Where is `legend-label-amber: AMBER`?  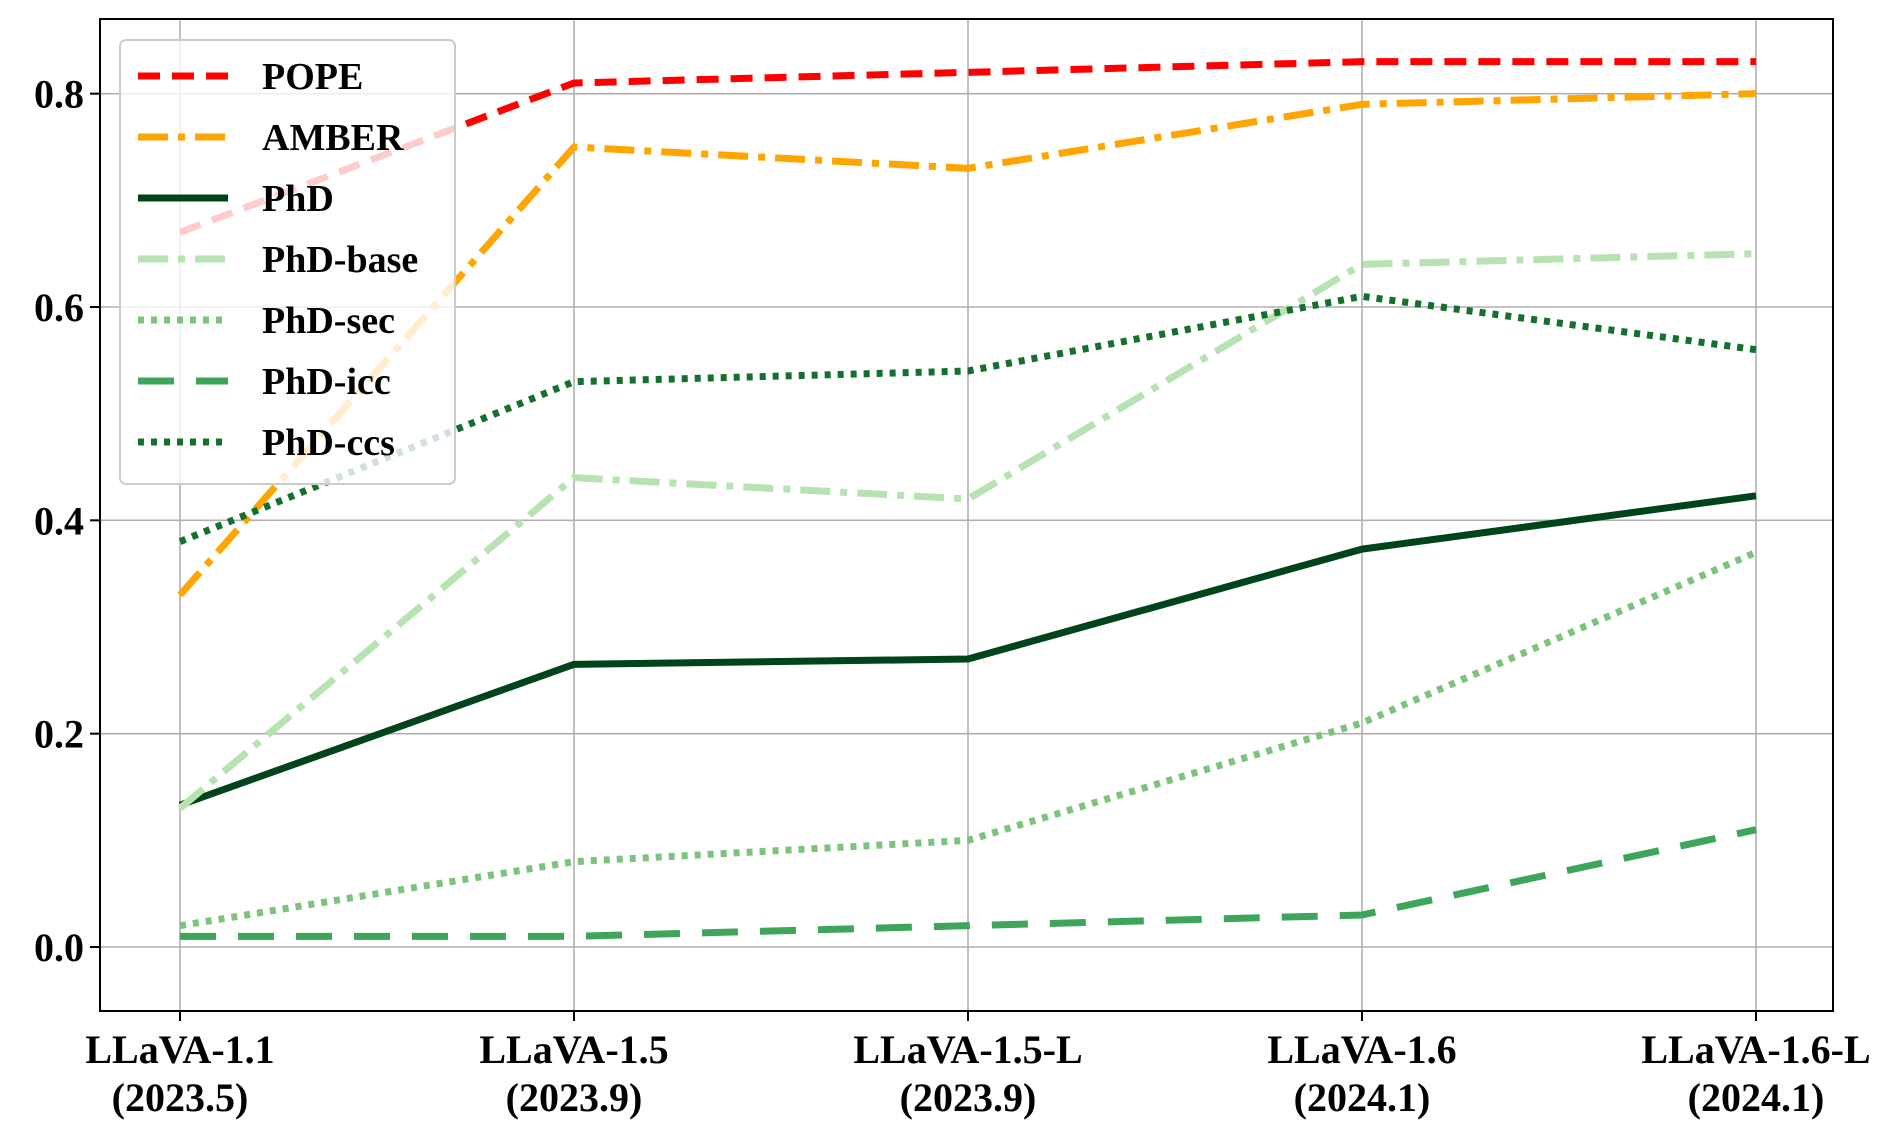
legend-label-amber: AMBER is located at coordinates (333, 138).